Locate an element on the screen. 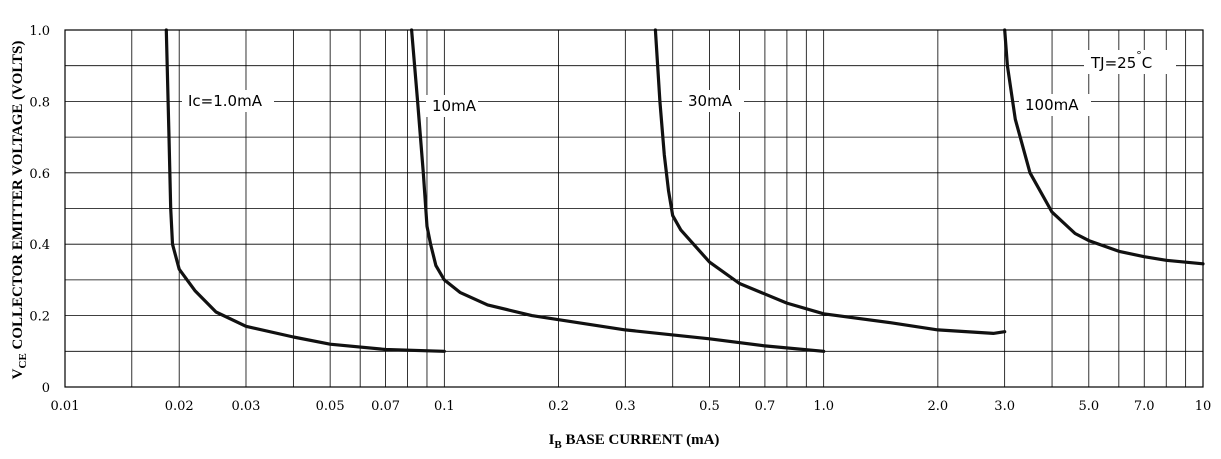  annotation-backdrop is located at coordinates (1130, 62).